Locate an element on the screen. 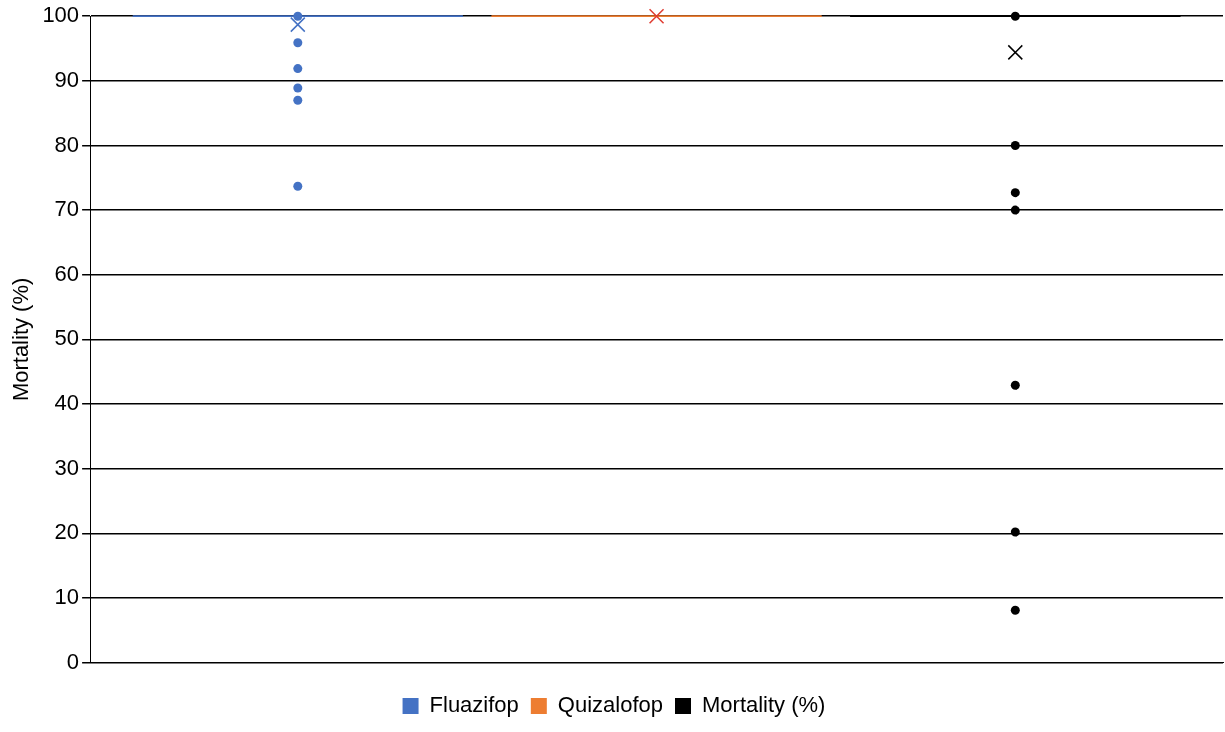 The width and height of the screenshot is (1225, 732). y-tick-label: 80 is located at coordinates (67, 144).